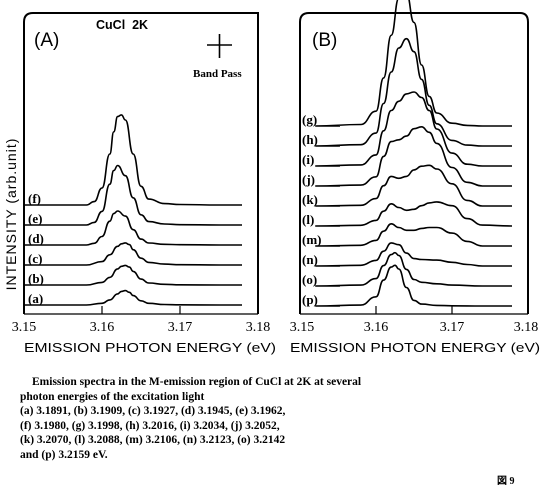 The width and height of the screenshot is (544, 490). I want to click on series-label: (h), so click(310, 139).